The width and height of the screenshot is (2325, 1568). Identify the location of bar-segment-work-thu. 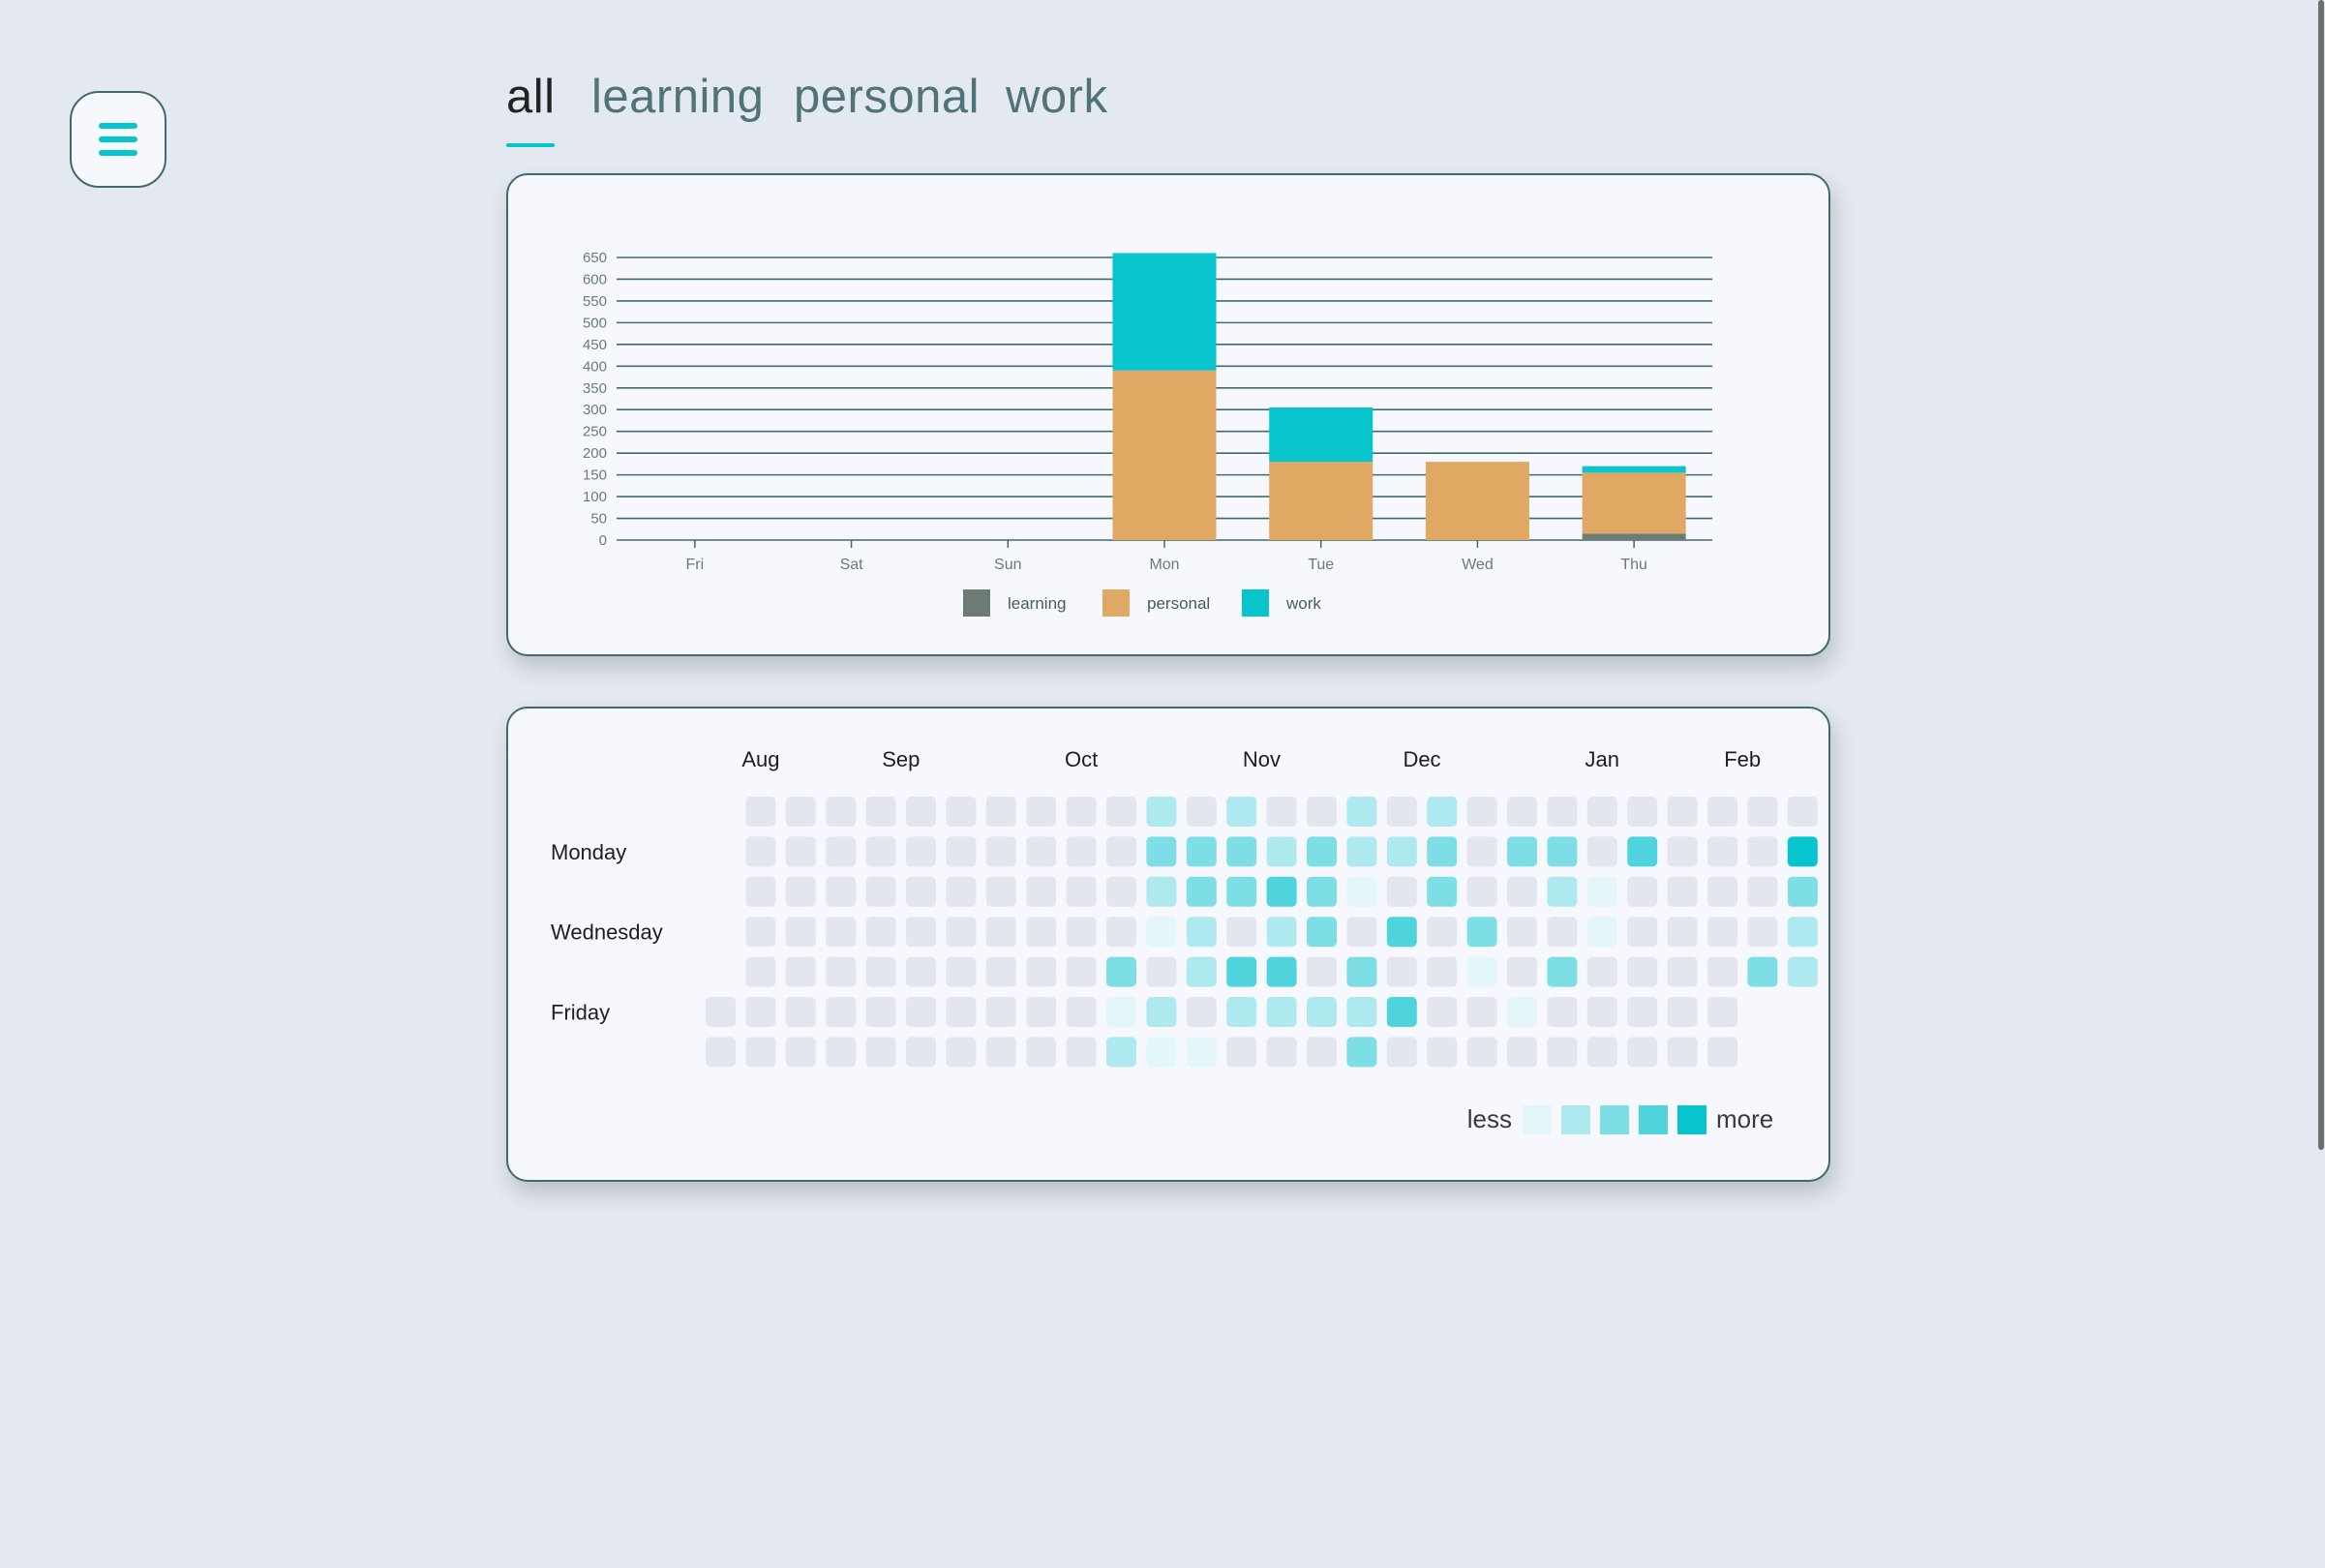
(1634, 469).